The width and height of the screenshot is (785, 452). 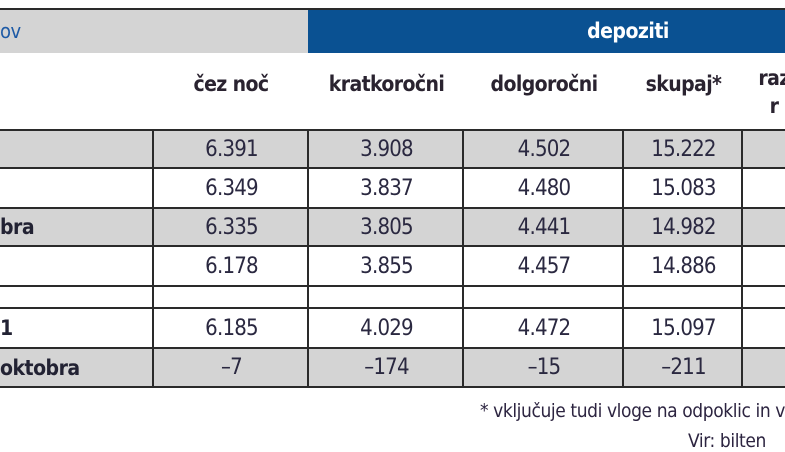 What do you see at coordinates (683, 227) in the screenshot?
I see `cell-skupaj: 14.982` at bounding box center [683, 227].